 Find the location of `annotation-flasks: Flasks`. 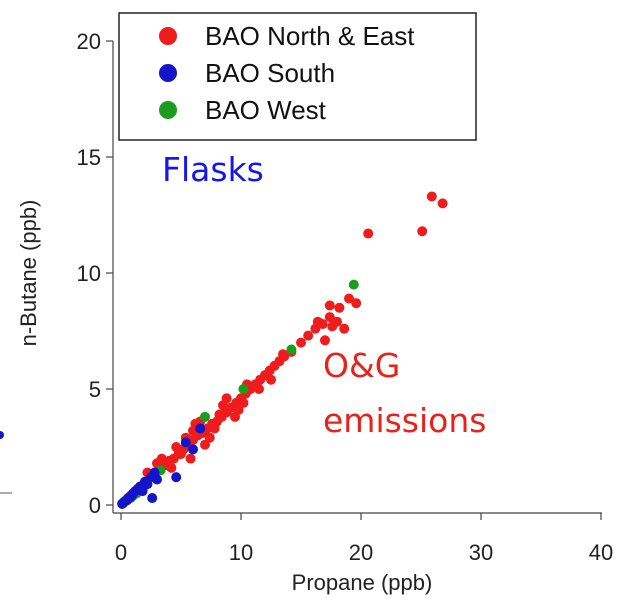

annotation-flasks: Flasks is located at coordinates (213, 169).